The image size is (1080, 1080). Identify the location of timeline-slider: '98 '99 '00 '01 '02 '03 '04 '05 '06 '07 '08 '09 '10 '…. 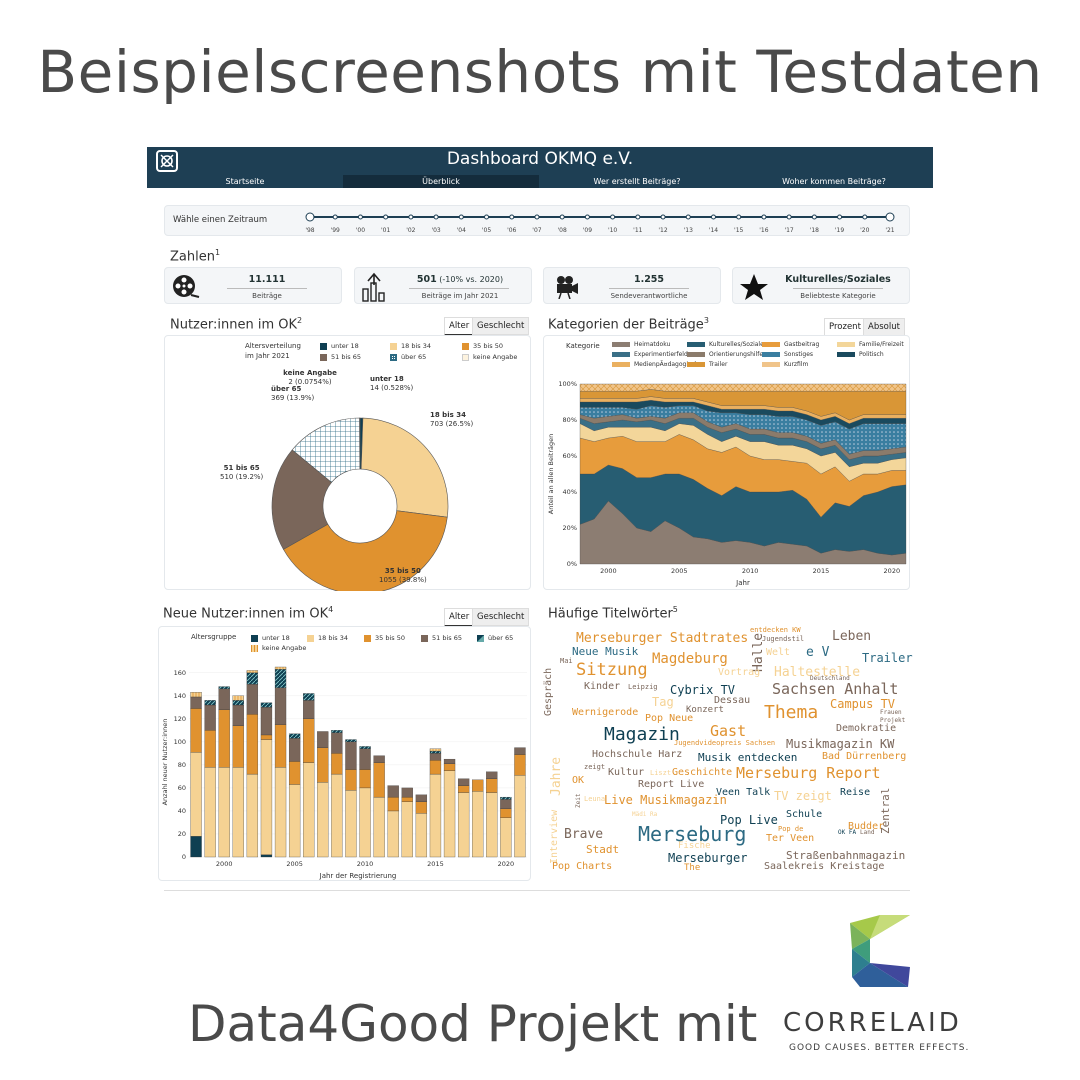
(600, 223).